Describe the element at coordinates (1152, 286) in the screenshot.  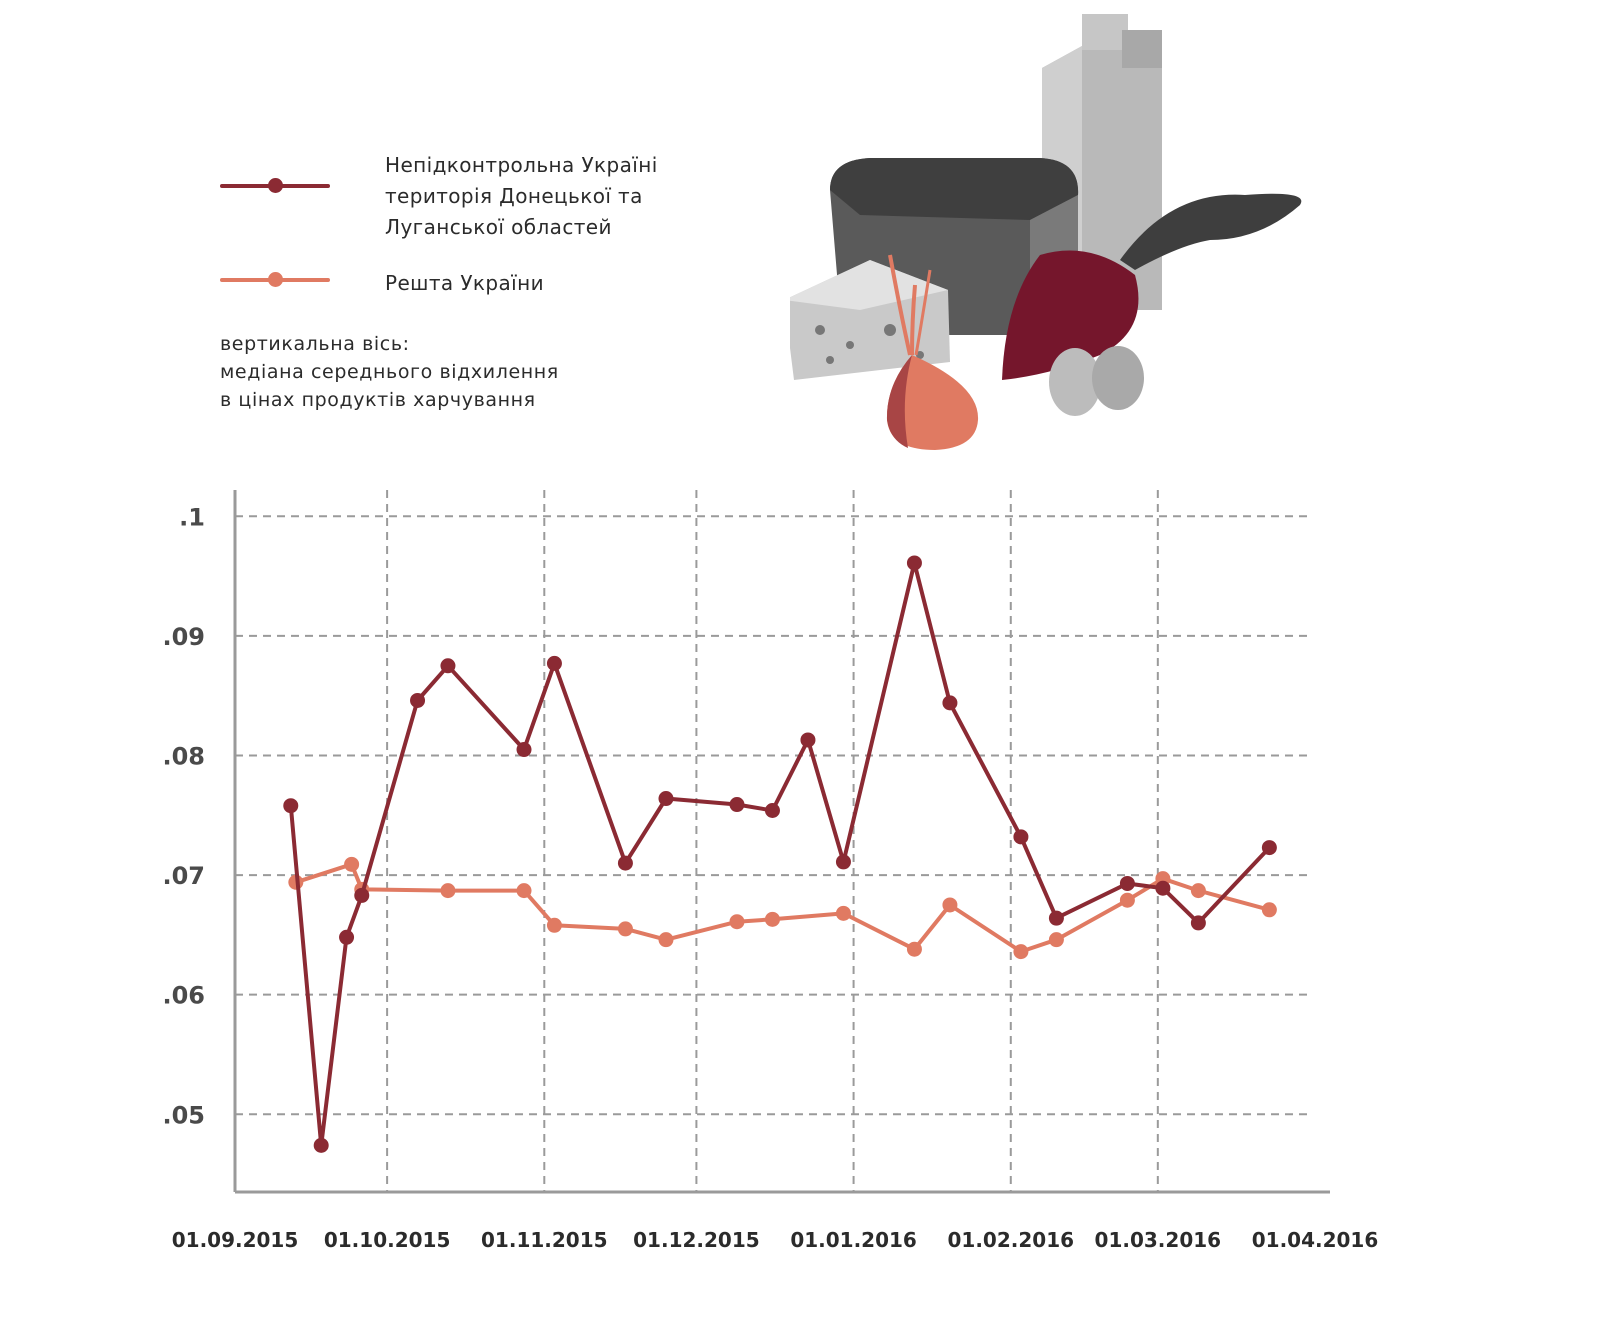
I see `beet-icon` at that location.